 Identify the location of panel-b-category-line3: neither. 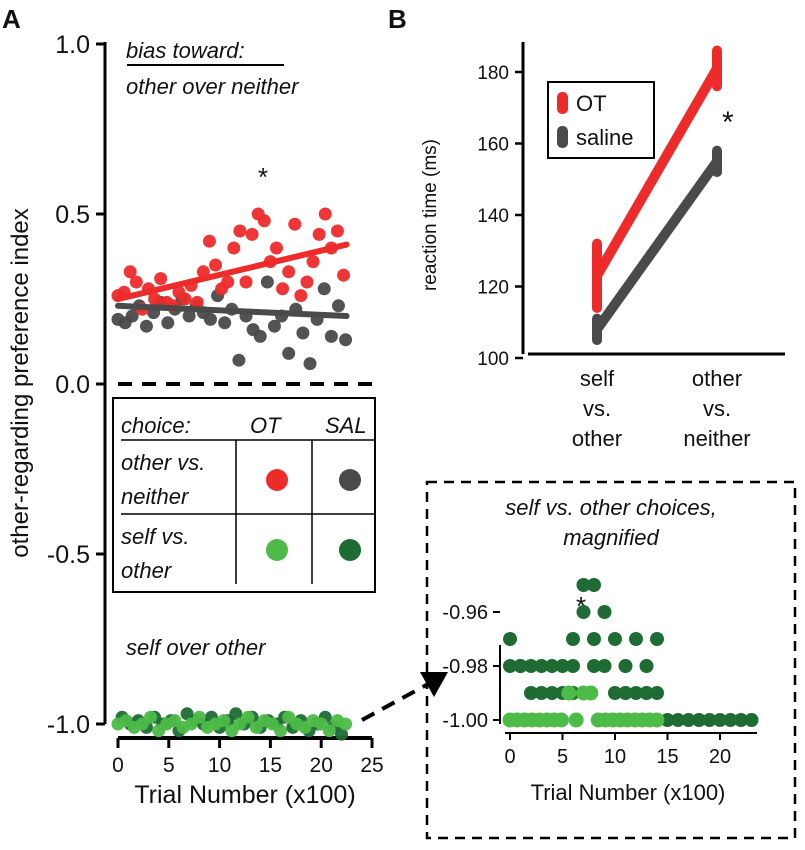
(716, 438).